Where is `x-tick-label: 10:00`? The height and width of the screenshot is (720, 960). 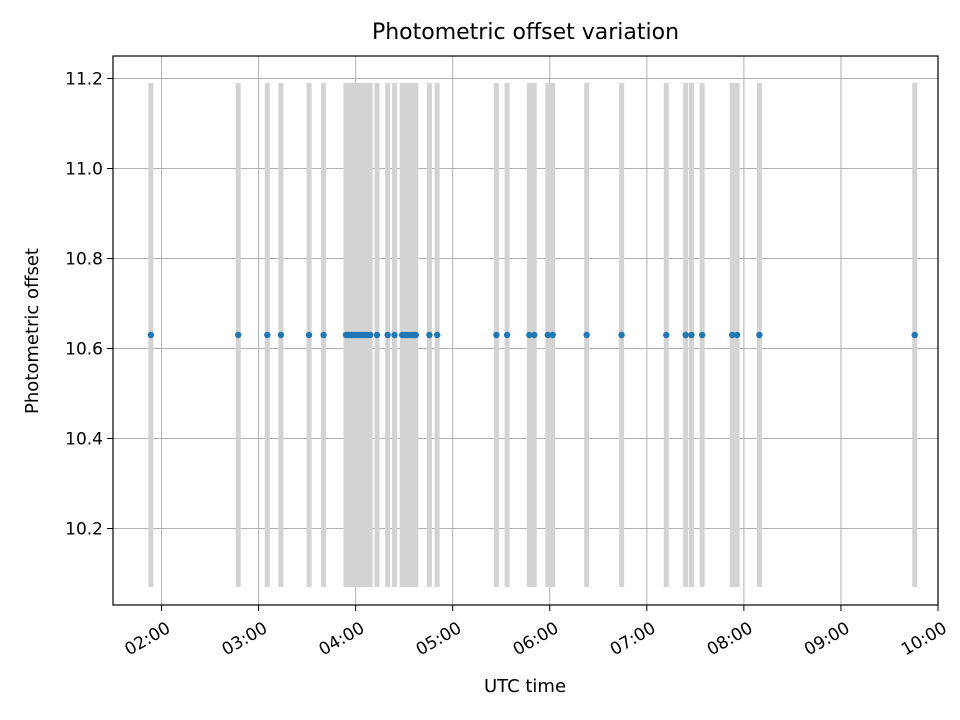 x-tick-label: 10:00 is located at coordinates (924, 639).